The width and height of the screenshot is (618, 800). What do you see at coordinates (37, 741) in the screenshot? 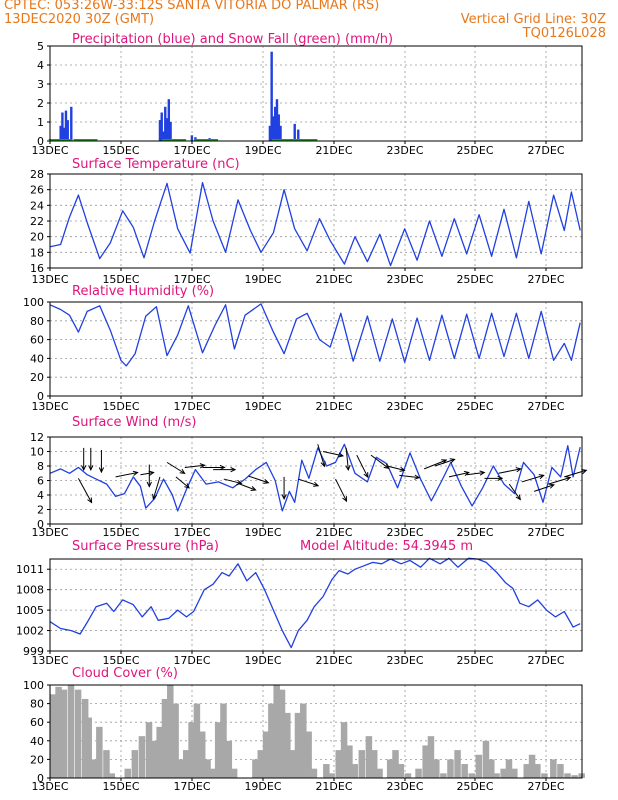
I see `y-tick-label: 40` at bounding box center [37, 741].